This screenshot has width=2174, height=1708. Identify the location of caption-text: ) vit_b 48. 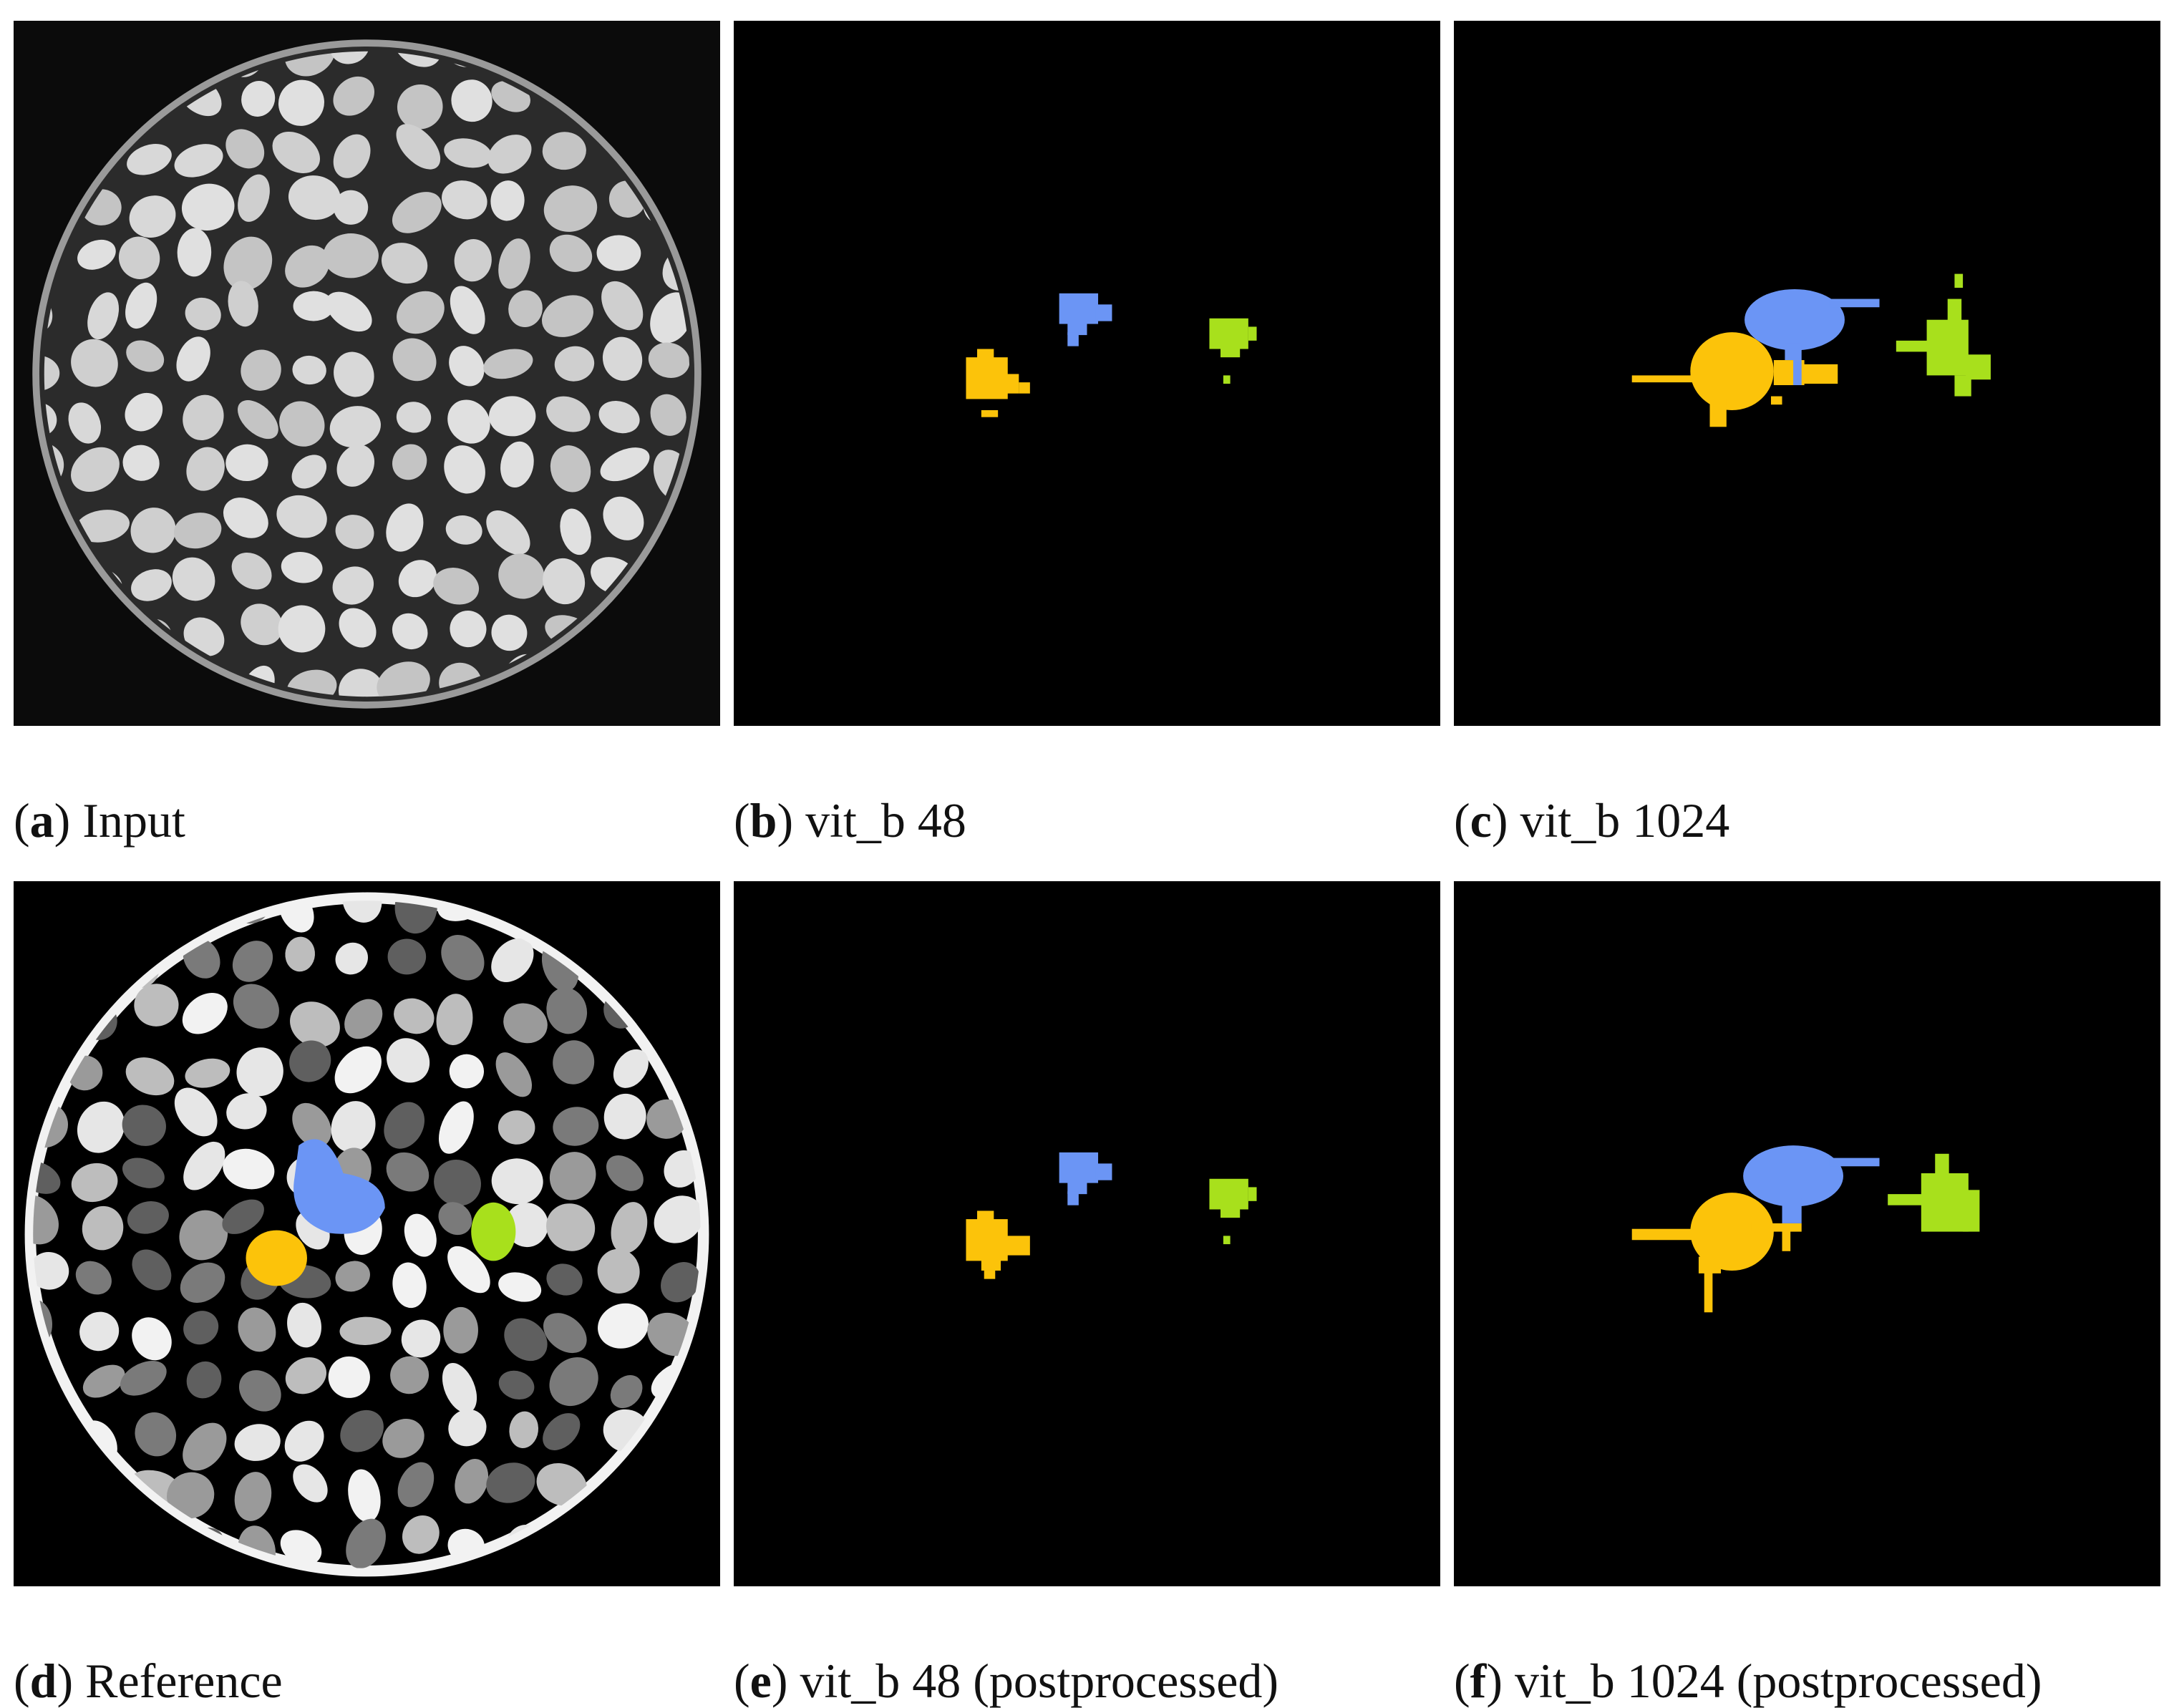
(871, 820).